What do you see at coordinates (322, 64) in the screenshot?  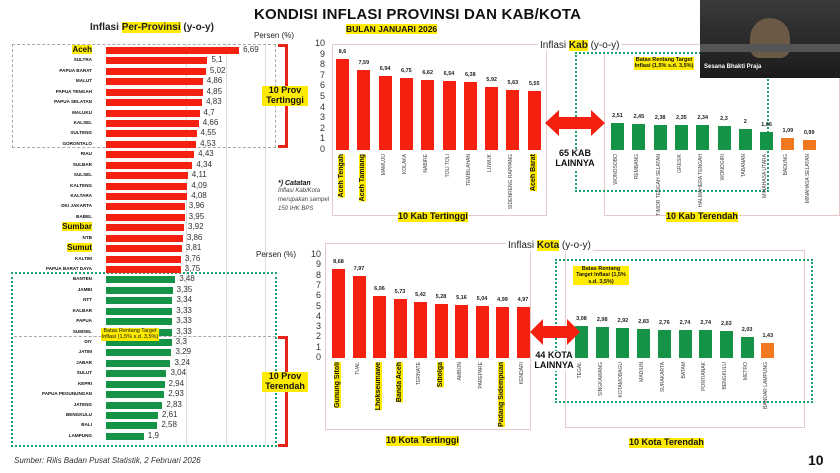 I see `y-tick: 8` at bounding box center [322, 64].